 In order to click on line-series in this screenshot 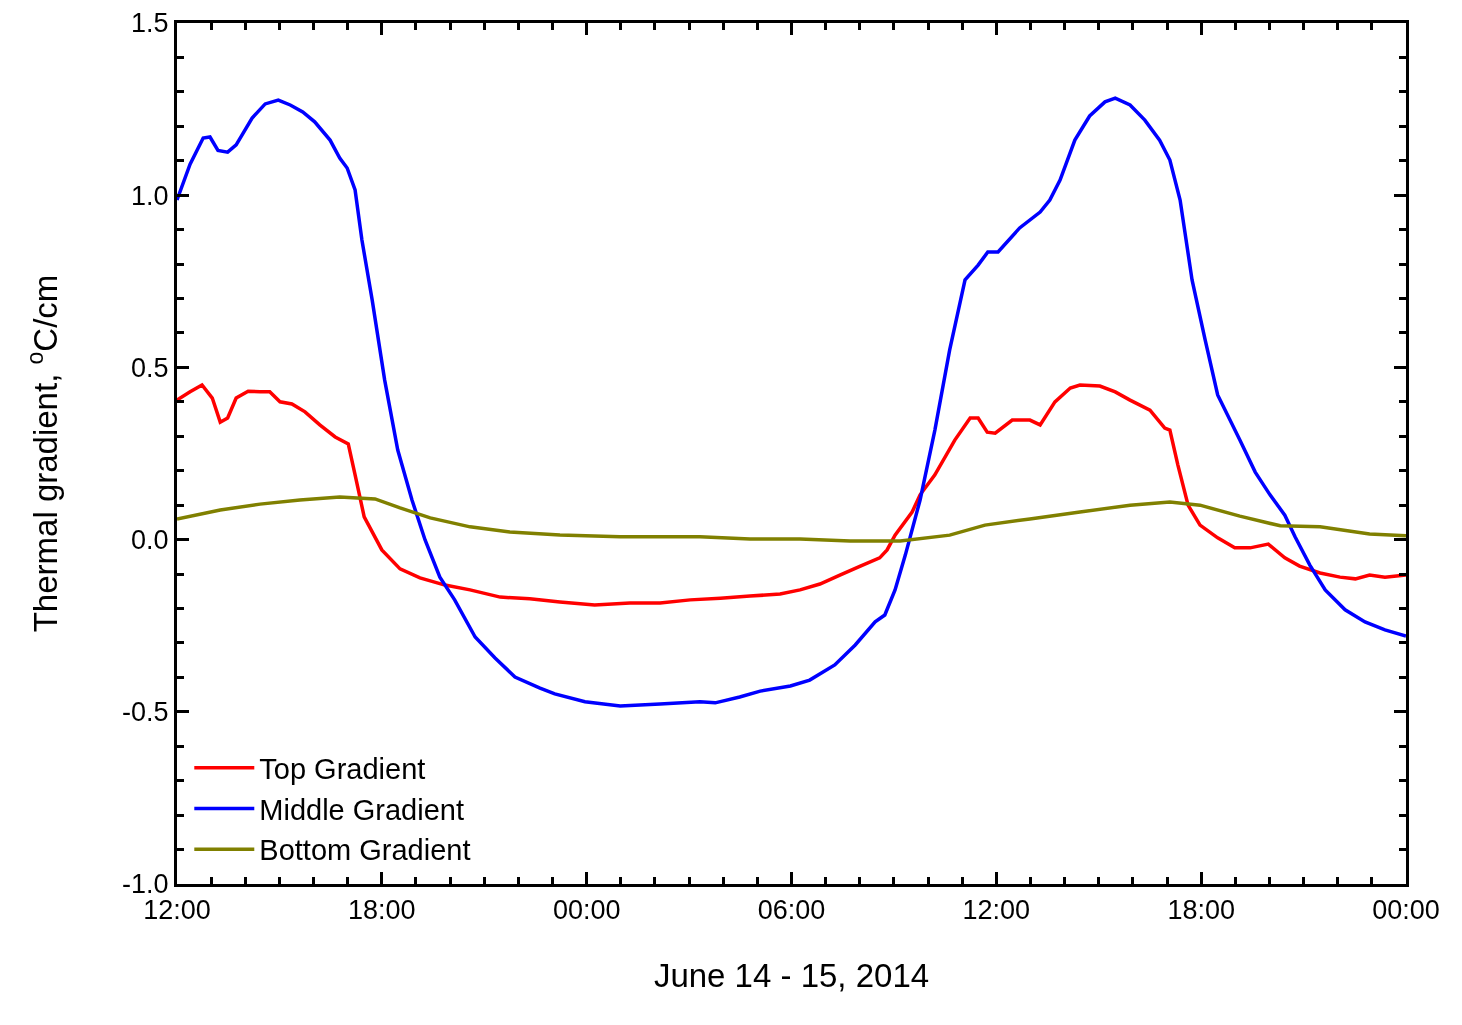, I will do `click(791, 519)`.